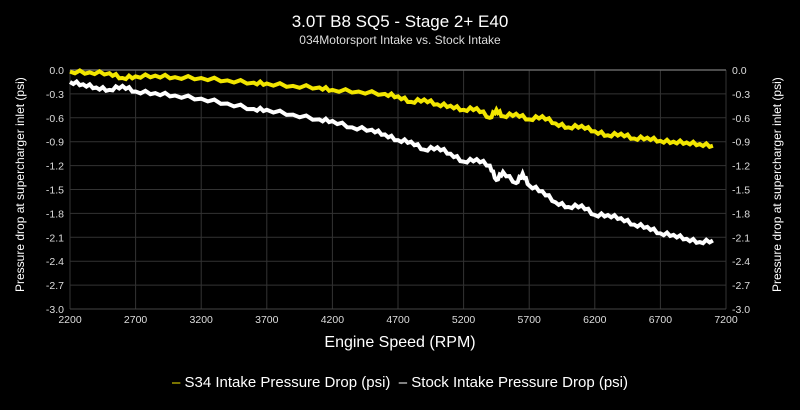  What do you see at coordinates (400, 21) in the screenshot?
I see `chart-title: 3.0T B8 SQ5 - Stage 2+ E40` at bounding box center [400, 21].